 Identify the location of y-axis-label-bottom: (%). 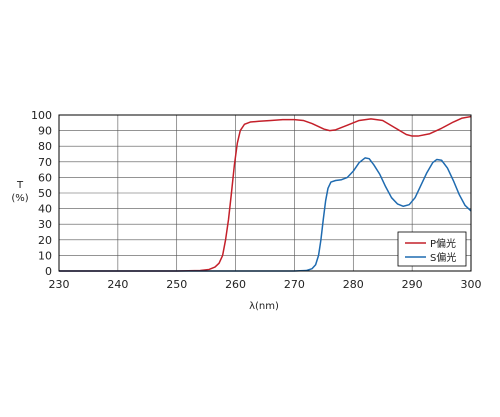
(19, 198).